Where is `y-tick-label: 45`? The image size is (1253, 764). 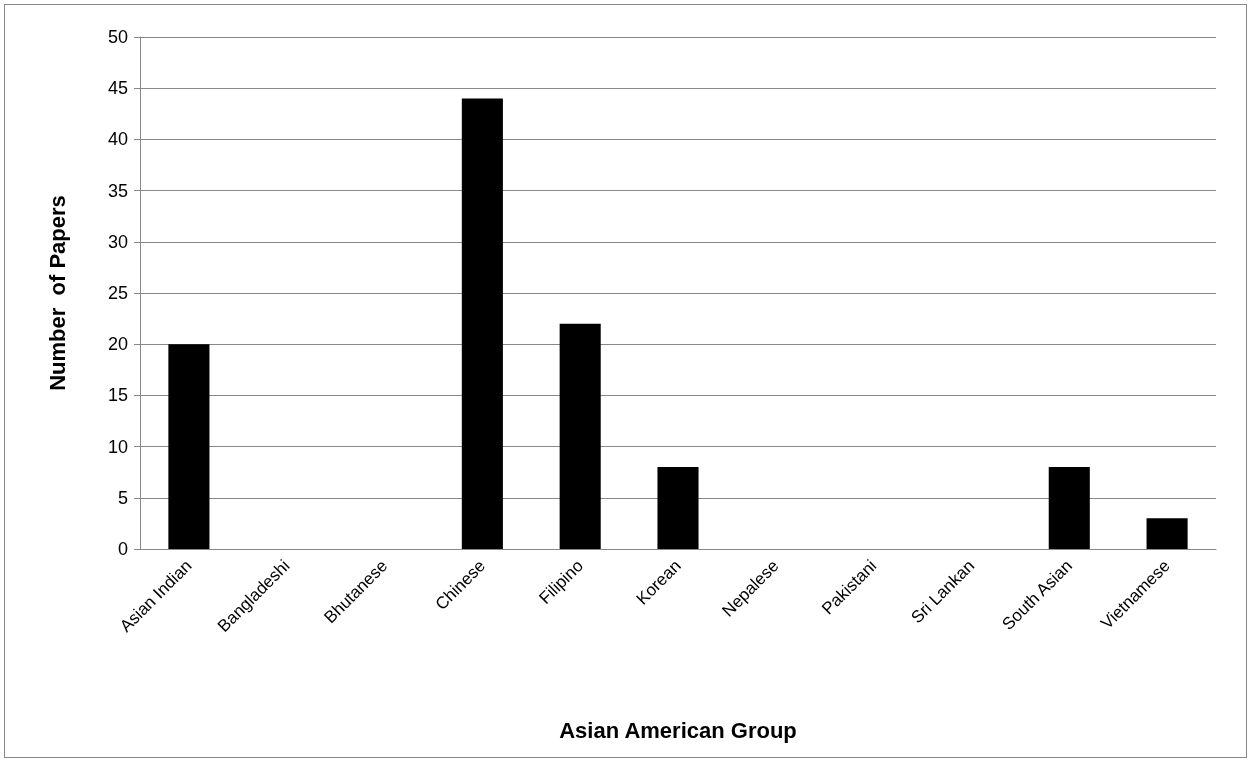 y-tick-label: 45 is located at coordinates (117, 88).